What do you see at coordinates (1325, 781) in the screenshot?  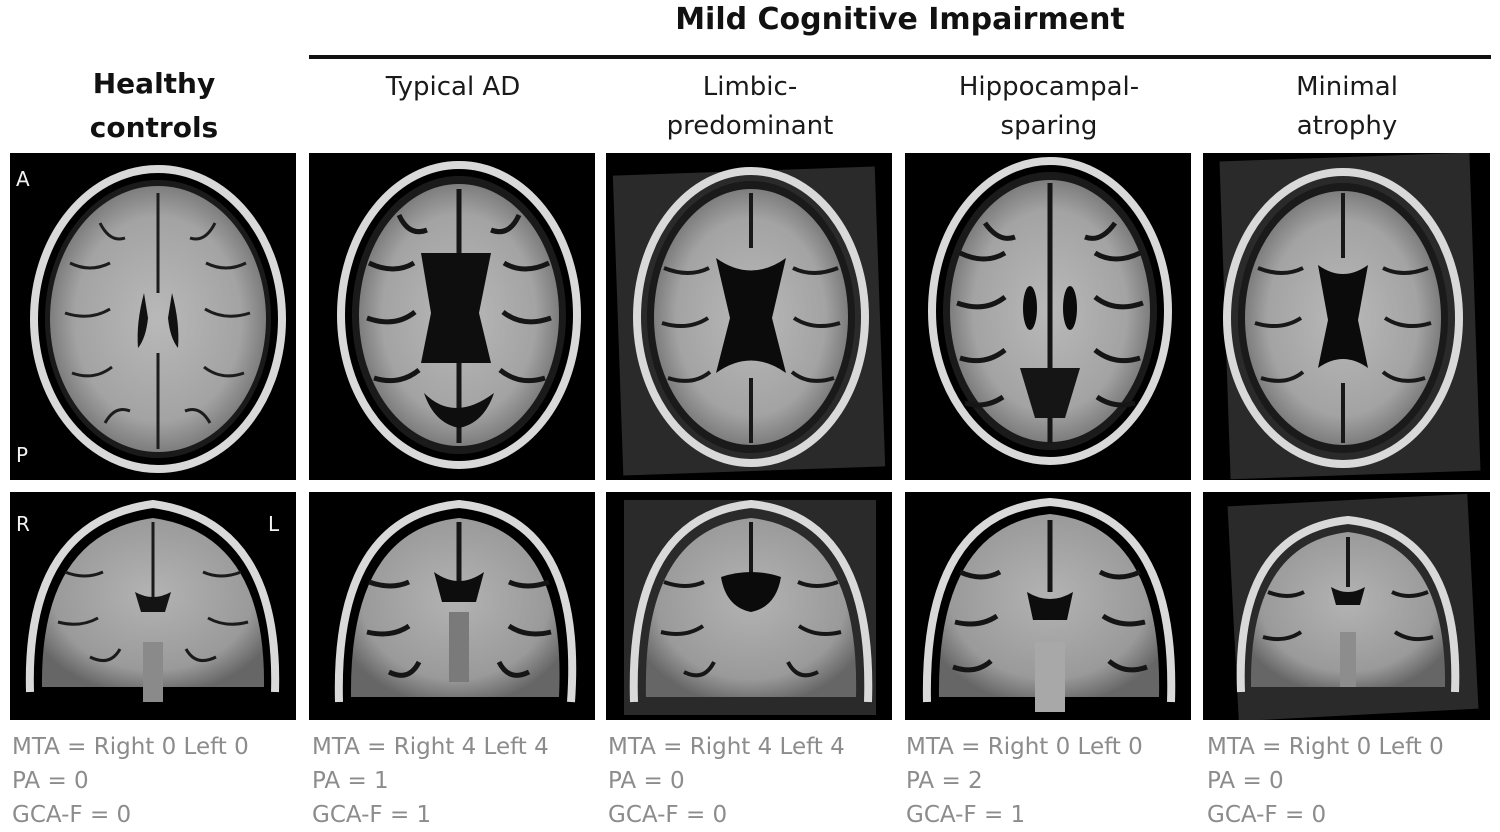 I see `scores-minimal: MTA = Right 0 Left 0 PA = 0 GCA-F = 0` at bounding box center [1325, 781].